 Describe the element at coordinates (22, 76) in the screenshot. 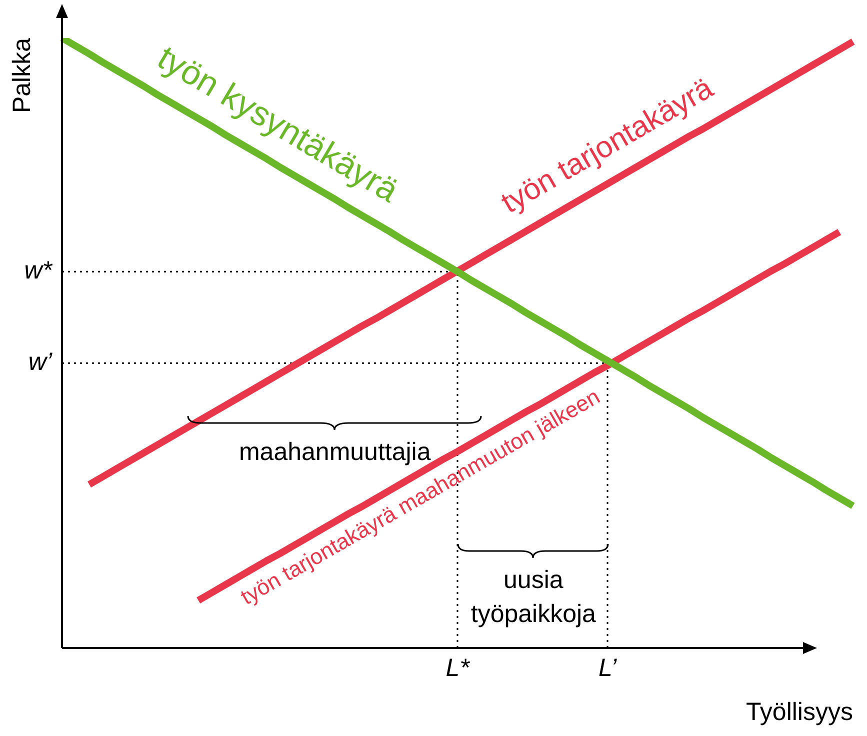

I see `y-axis-title: Palkka` at that location.